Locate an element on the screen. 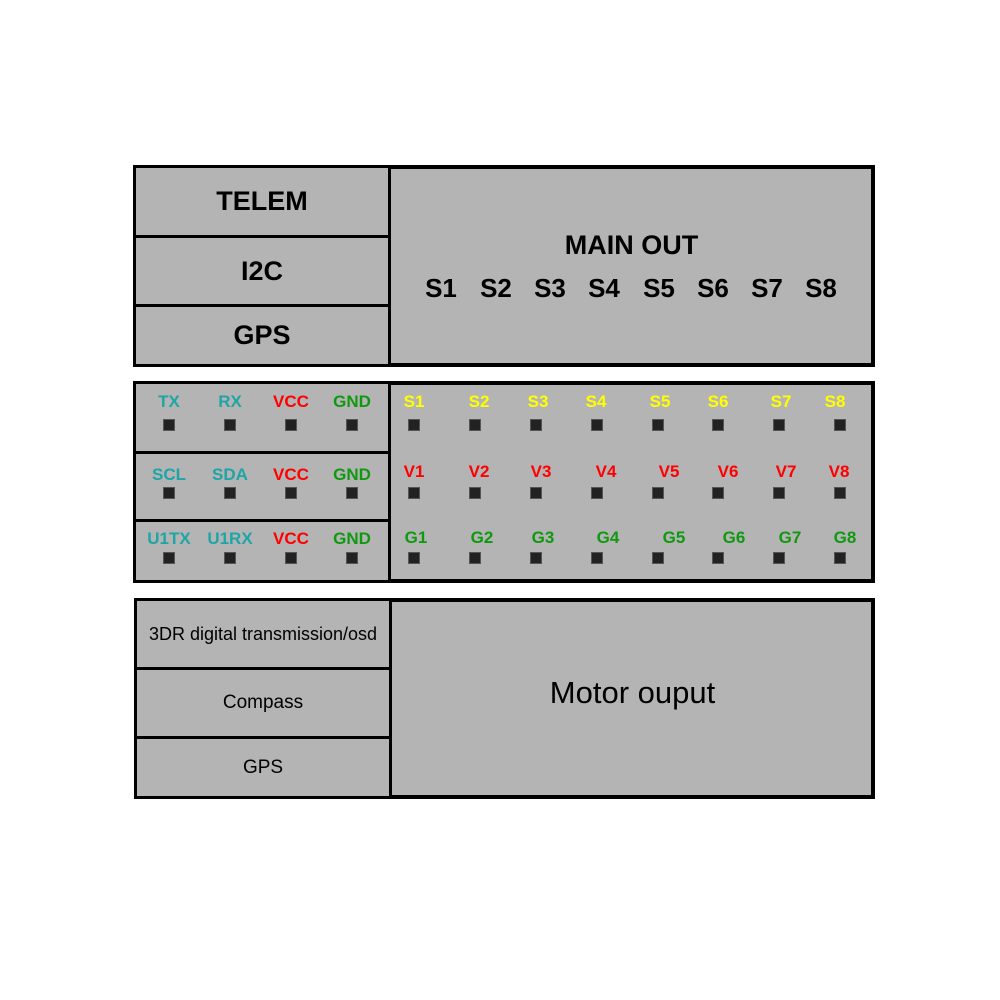  pin-label-g2: G2 is located at coordinates (482, 537).